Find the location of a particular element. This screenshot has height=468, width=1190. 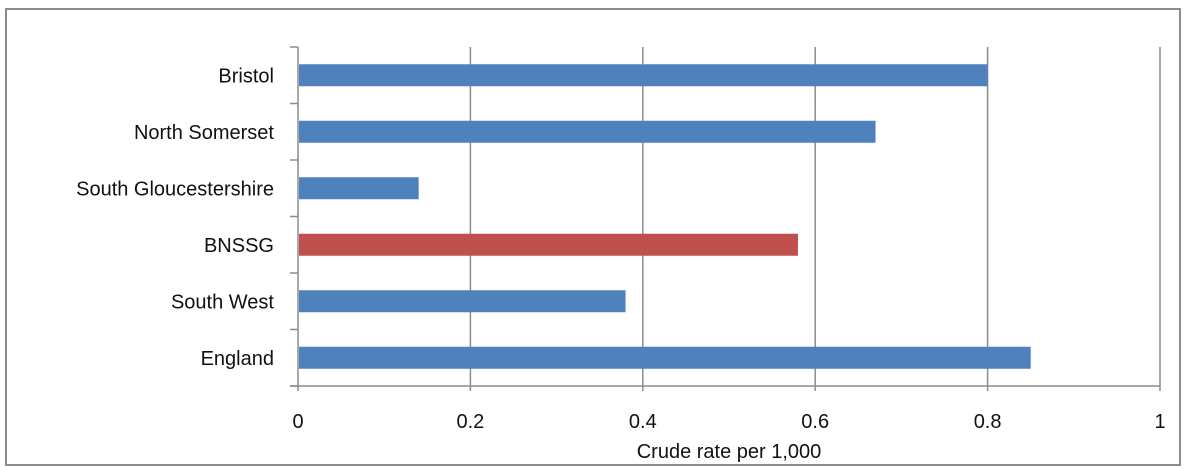

x-tick-labels: 0 0.2 0.4 0.6 0.8 1 is located at coordinates (728, 422).